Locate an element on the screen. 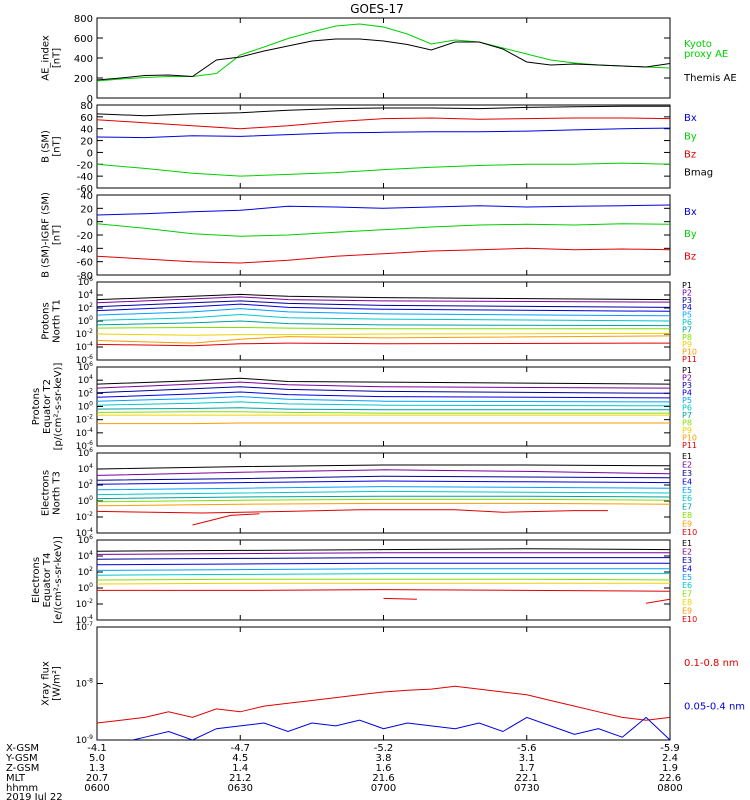 The width and height of the screenshot is (750, 800). series-e6-line is located at coordinates (383, 493).